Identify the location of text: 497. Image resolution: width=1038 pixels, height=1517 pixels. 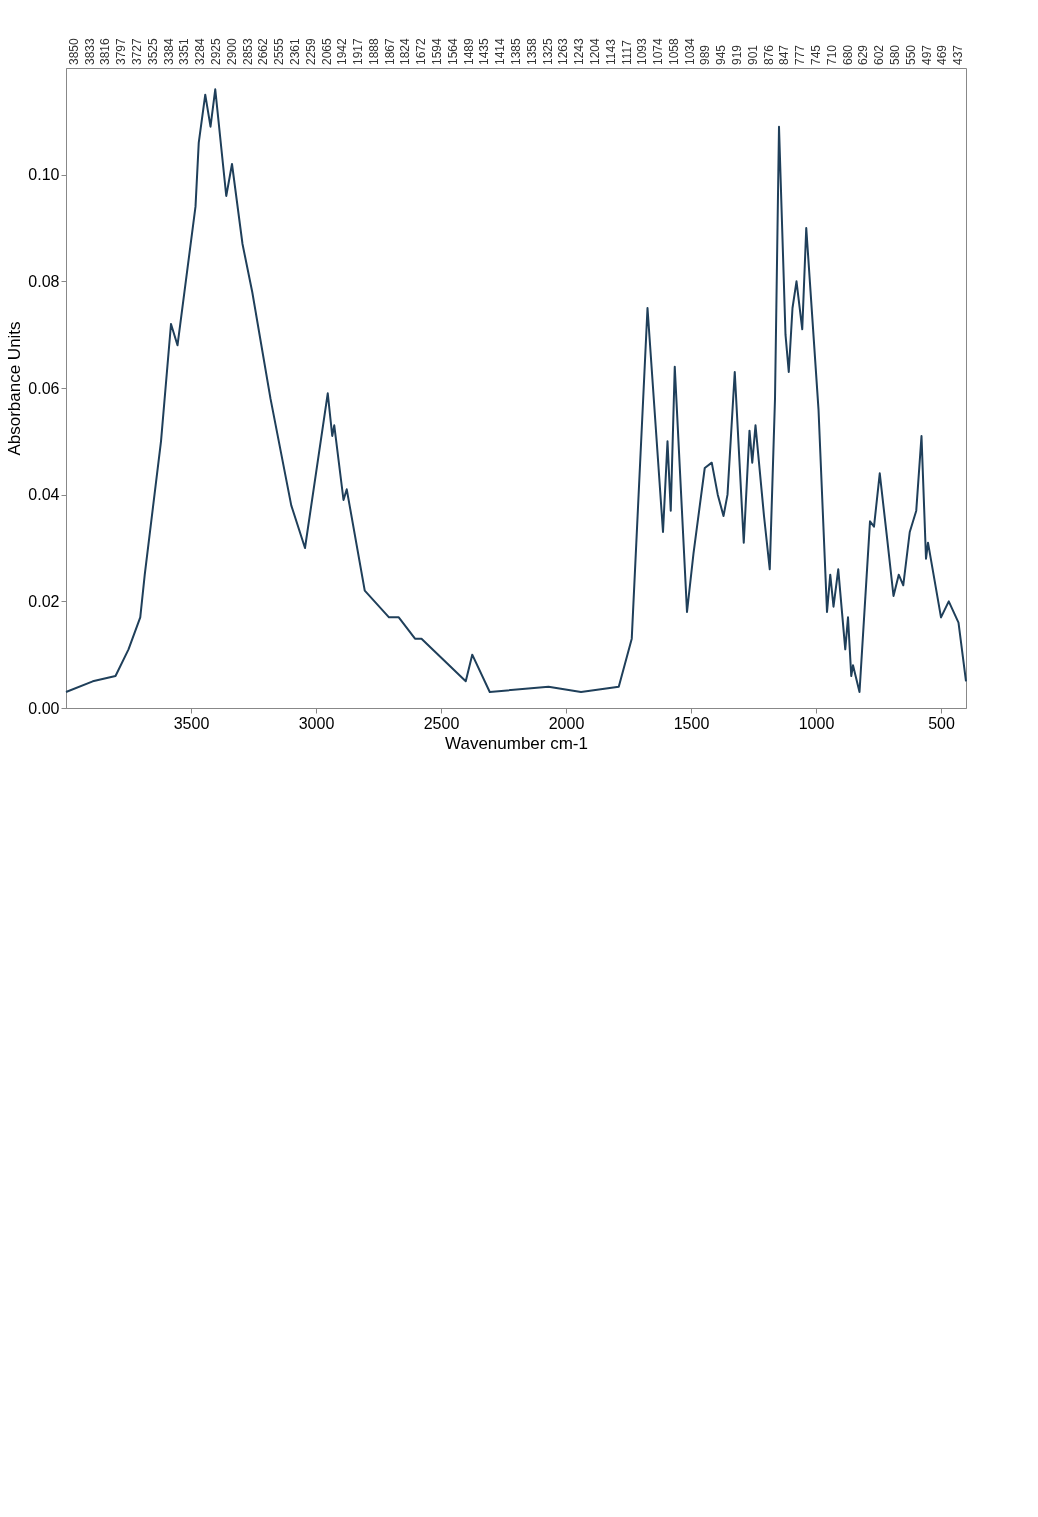
(926, 54).